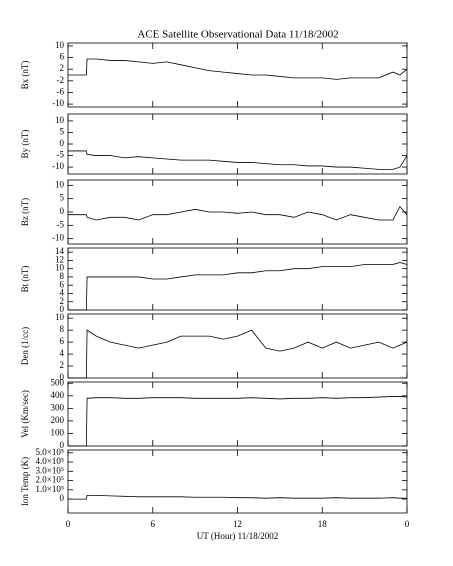 The width and height of the screenshot is (453, 566). Describe the element at coordinates (61, 80) in the screenshot. I see `y-tick-label: -2` at that location.